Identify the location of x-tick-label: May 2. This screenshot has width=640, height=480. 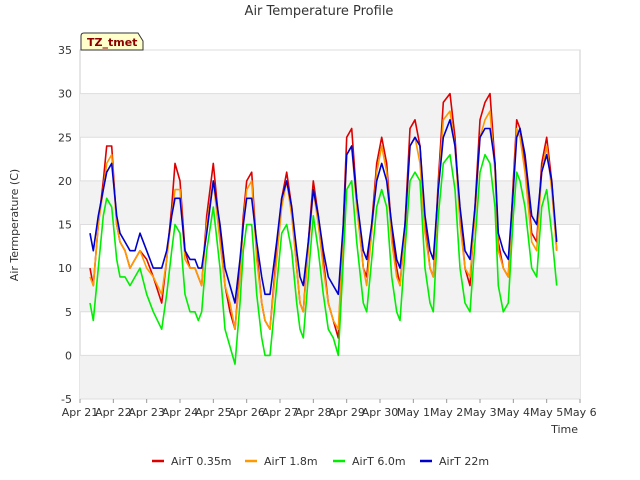
(446, 412).